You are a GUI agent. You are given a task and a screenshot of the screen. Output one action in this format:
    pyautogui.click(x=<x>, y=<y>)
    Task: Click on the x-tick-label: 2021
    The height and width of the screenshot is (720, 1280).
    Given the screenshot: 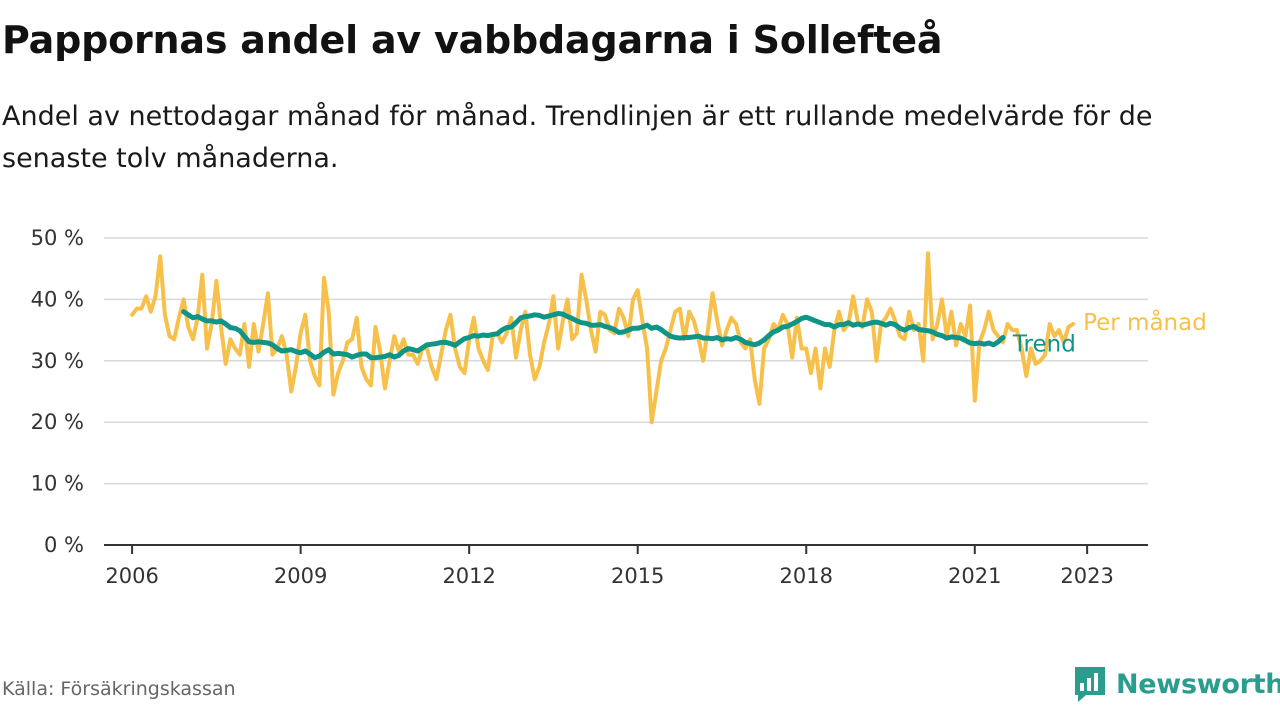 What is the action you would take?
    pyautogui.click(x=974, y=576)
    